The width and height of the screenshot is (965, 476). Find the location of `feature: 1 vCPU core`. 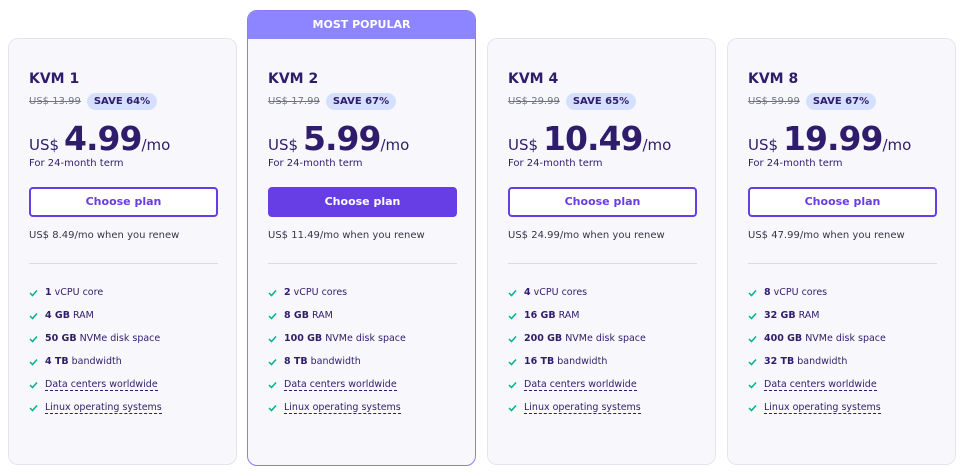

feature: 1 vCPU core is located at coordinates (66, 292).